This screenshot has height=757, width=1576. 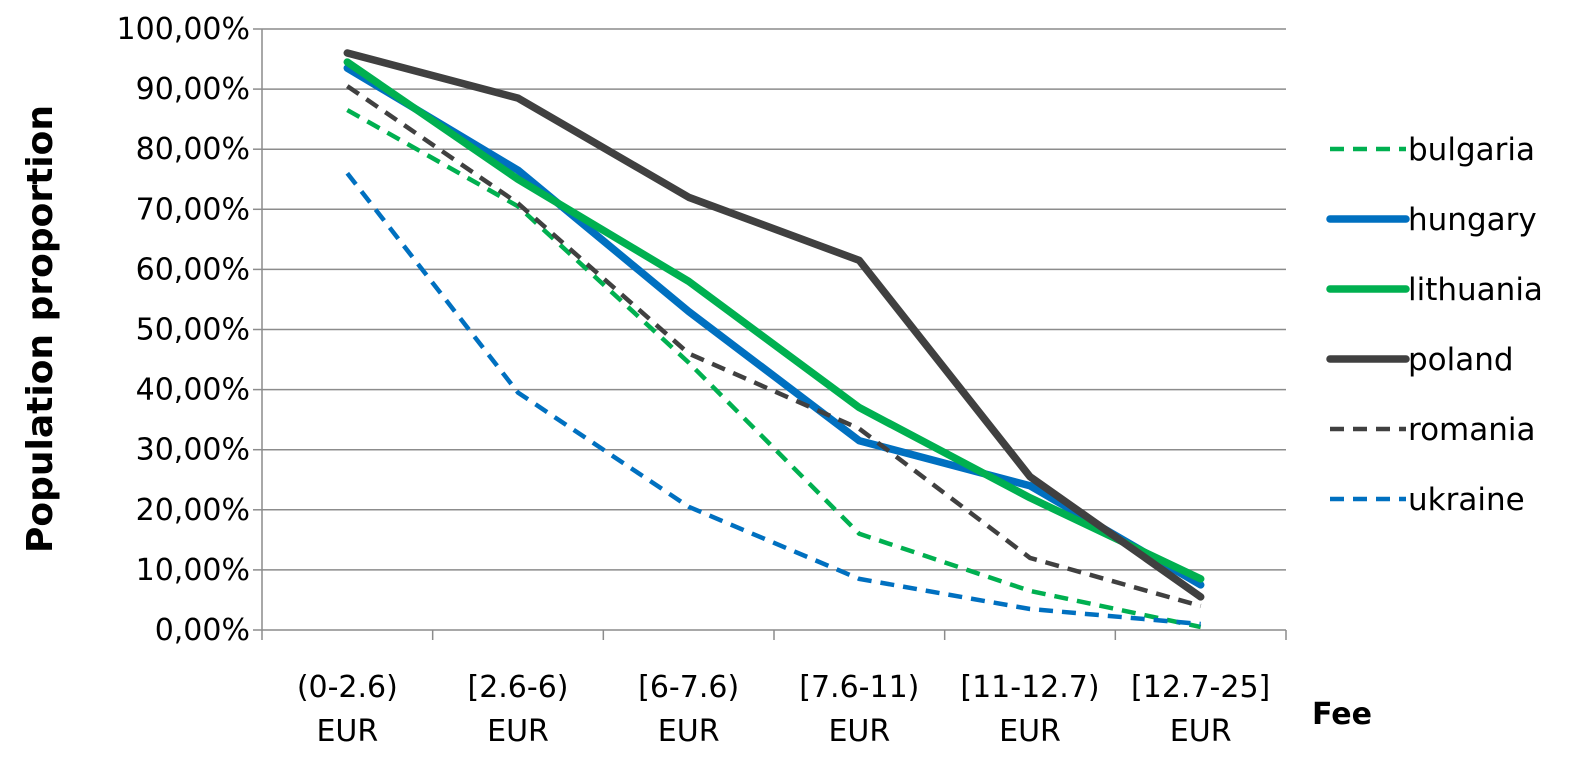 I want to click on y-tick-label: 30,00%, so click(x=193, y=450).